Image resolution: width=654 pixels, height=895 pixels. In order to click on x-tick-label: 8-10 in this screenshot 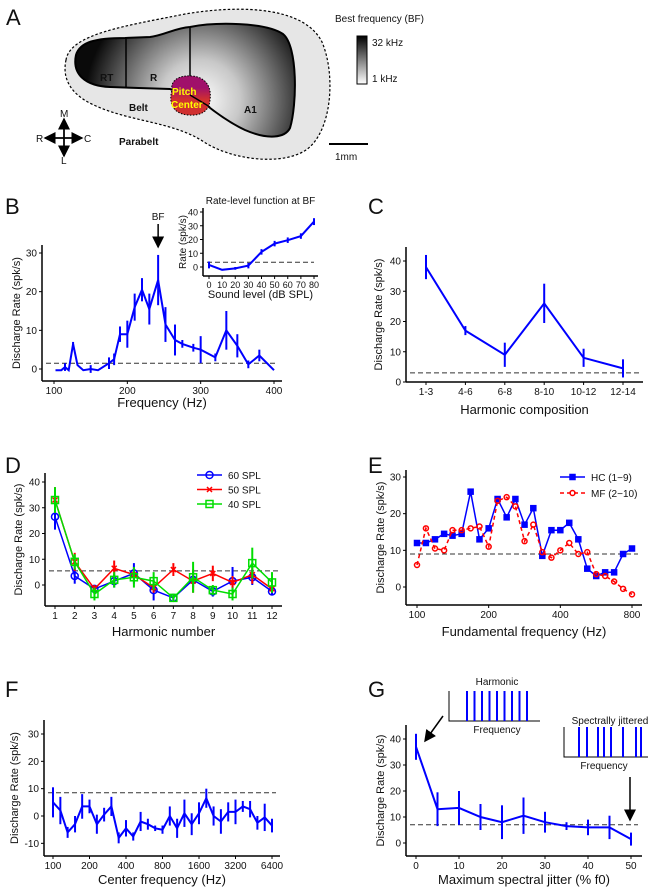, I will do `click(544, 392)`.